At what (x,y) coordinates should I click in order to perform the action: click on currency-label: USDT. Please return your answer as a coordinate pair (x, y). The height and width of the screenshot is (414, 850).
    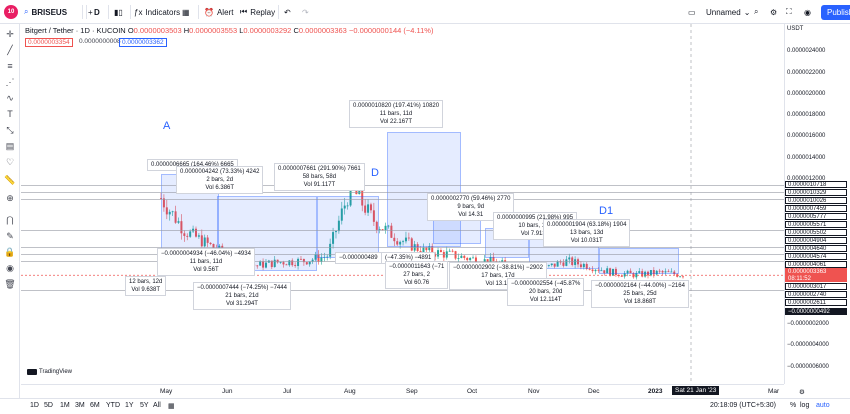
    Looking at the image, I should click on (795, 29).